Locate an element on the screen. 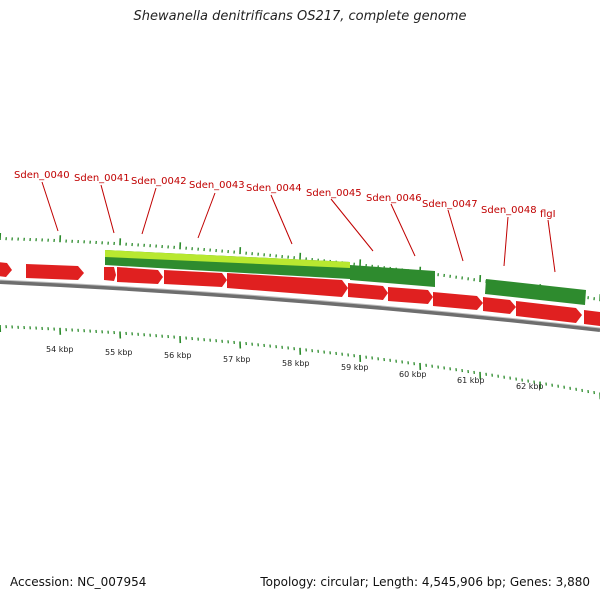 Image resolution: width=600 pixels, height=600 pixels. gene-callouts is located at coordinates (298, 227).